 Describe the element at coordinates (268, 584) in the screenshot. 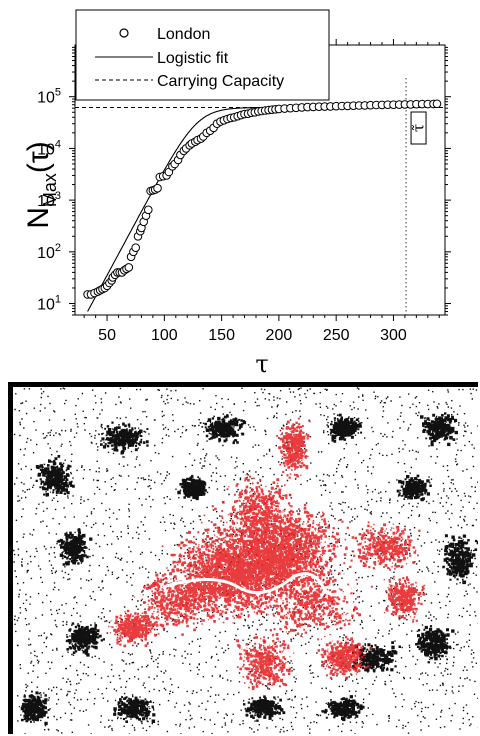

I see `river` at that location.